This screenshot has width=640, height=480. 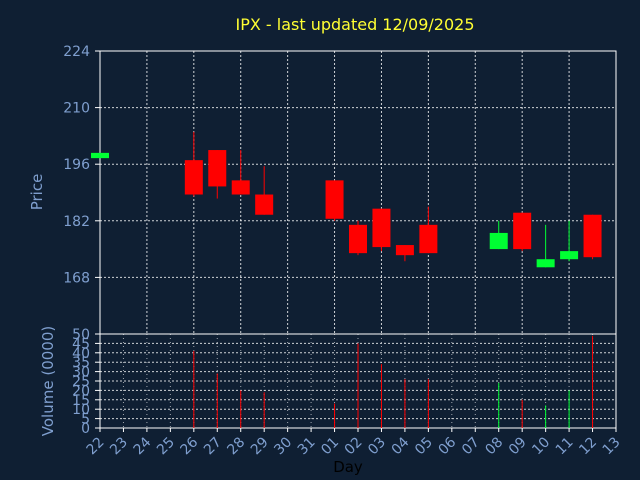 What do you see at coordinates (76, 52) in the screenshot?
I see `price-tick-label: 224` at bounding box center [76, 52].